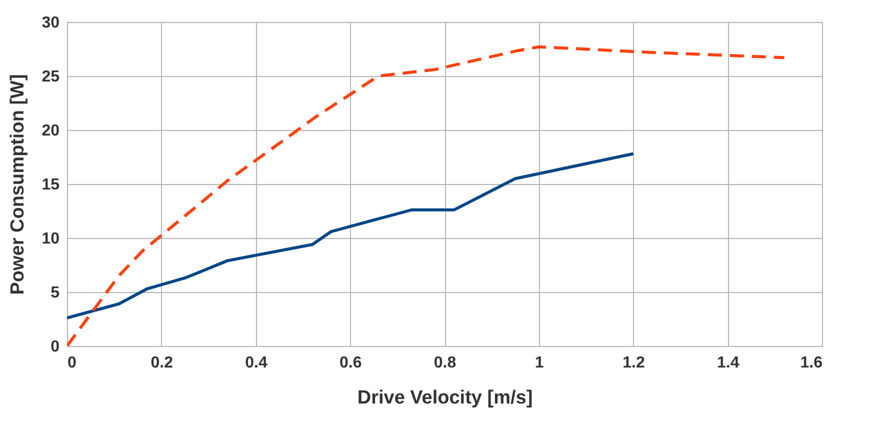 The image size is (874, 426). What do you see at coordinates (162, 363) in the screenshot?
I see `x-tick-label: 0.2` at bounding box center [162, 363].